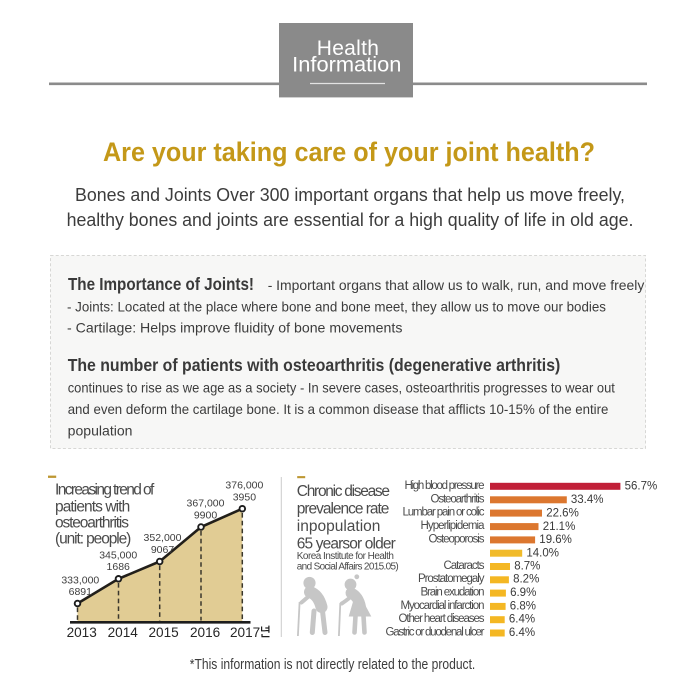 Image resolution: width=698 pixels, height=687 pixels. I want to click on svg-text: 3950, so click(245, 497).